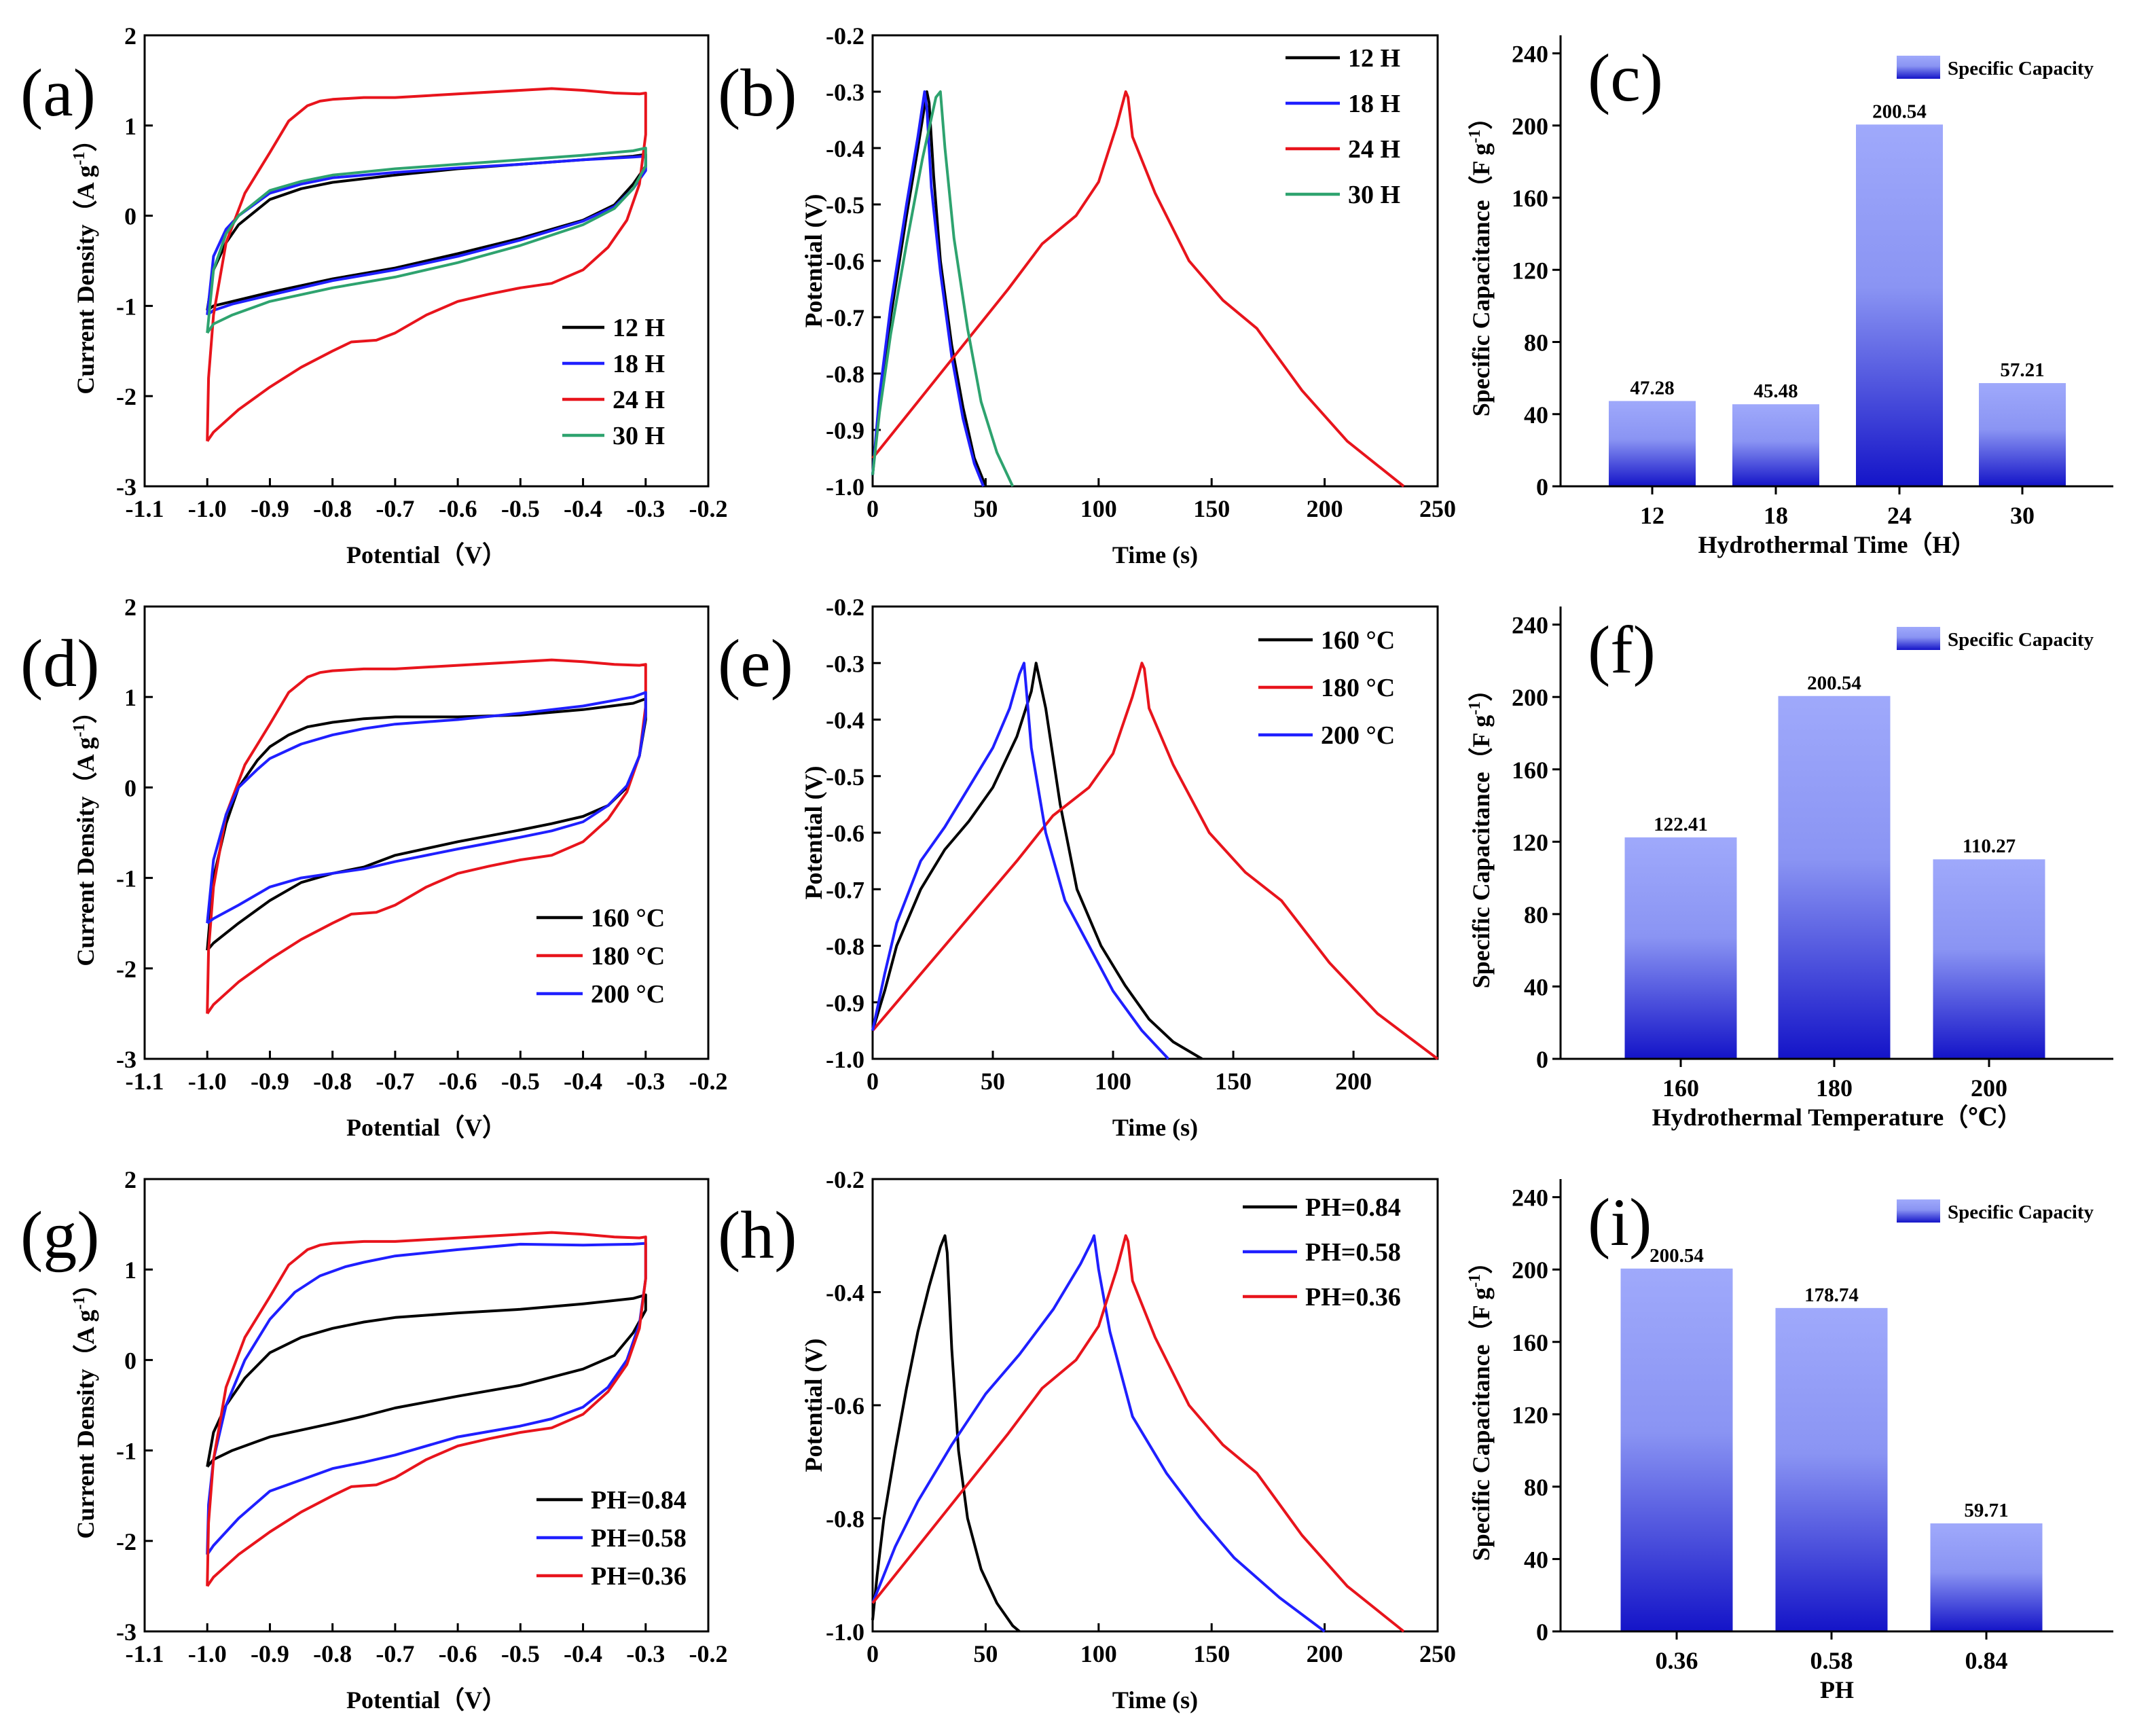  What do you see at coordinates (1989, 846) in the screenshot?
I see `bar-value-label: 110.27` at bounding box center [1989, 846].